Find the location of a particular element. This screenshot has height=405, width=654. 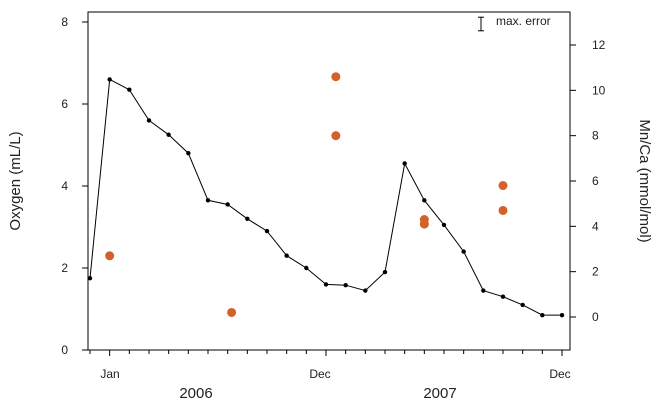

right-y-tick-label: 12 is located at coordinates (599, 45).